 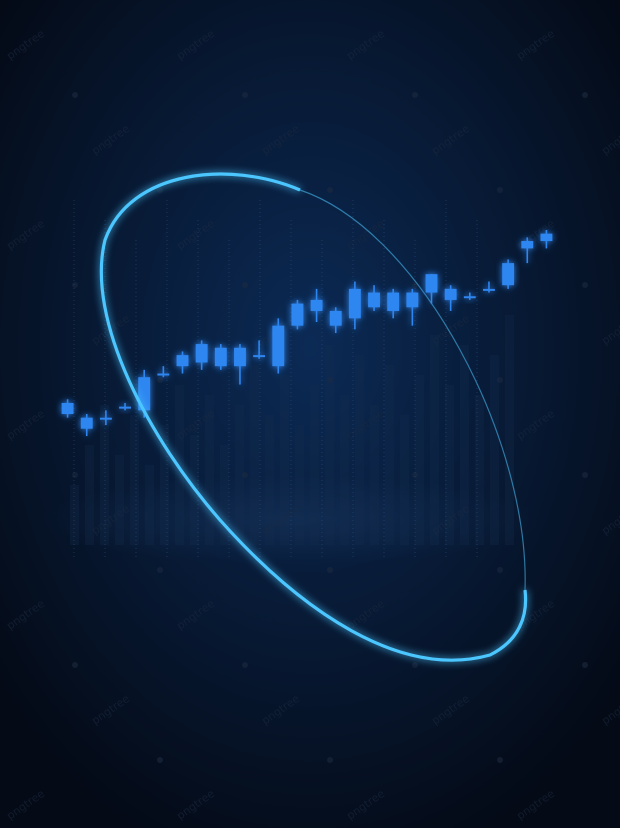 I want to click on floor-glow, so click(x=290, y=520).